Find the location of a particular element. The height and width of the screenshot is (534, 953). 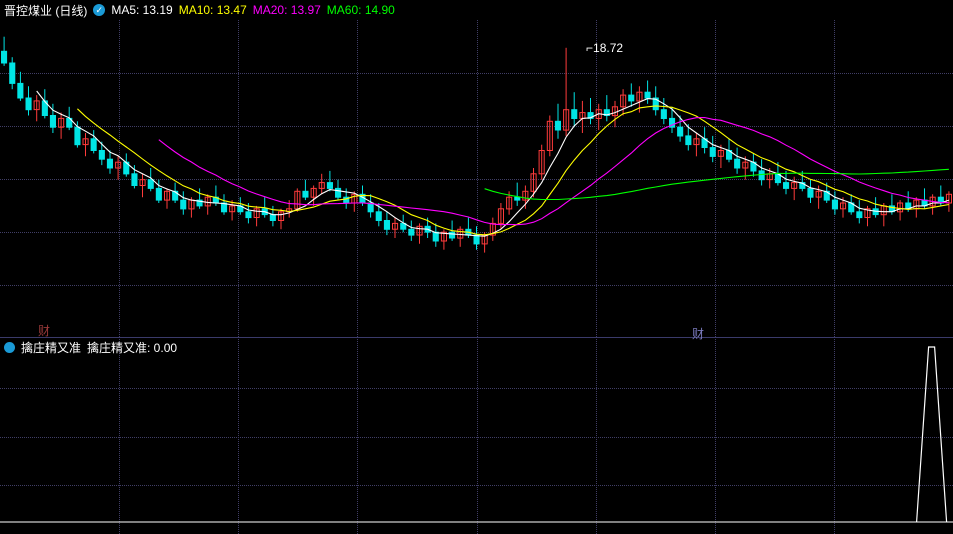

peak-price-label: ⌐18.72 is located at coordinates (604, 48).